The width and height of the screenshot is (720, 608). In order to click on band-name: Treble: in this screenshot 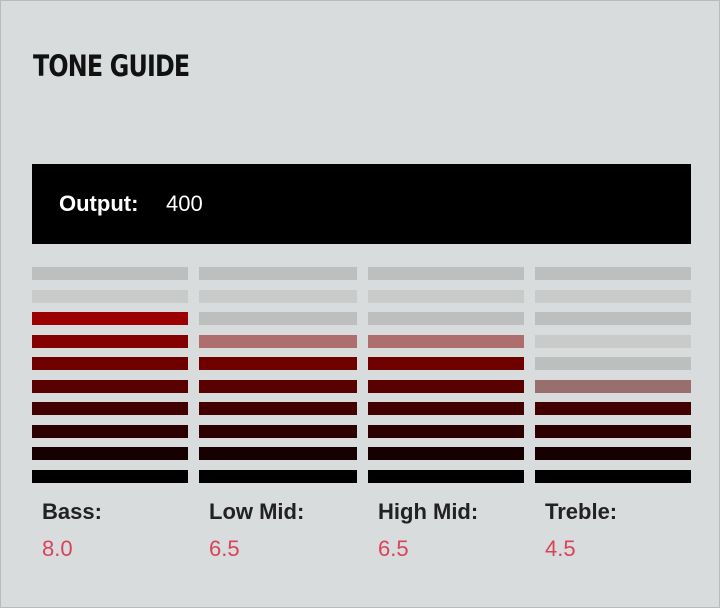, I will do `click(581, 511)`.